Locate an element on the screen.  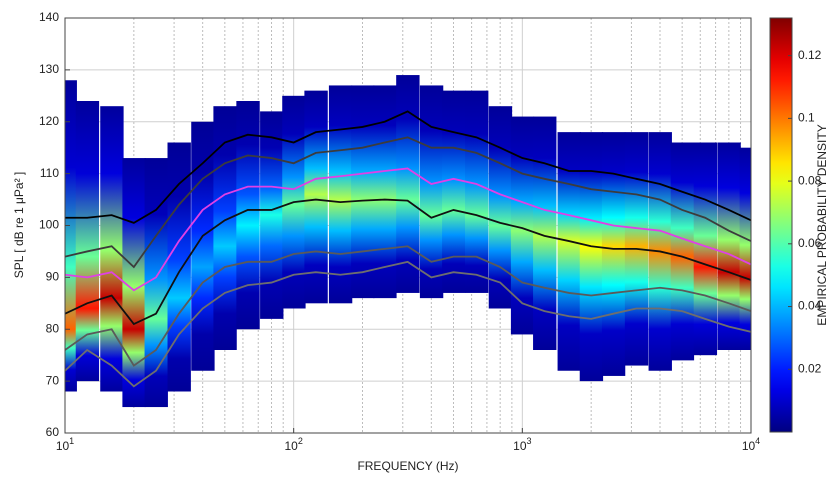
y-tick-label: 130 is located at coordinates (49, 69).